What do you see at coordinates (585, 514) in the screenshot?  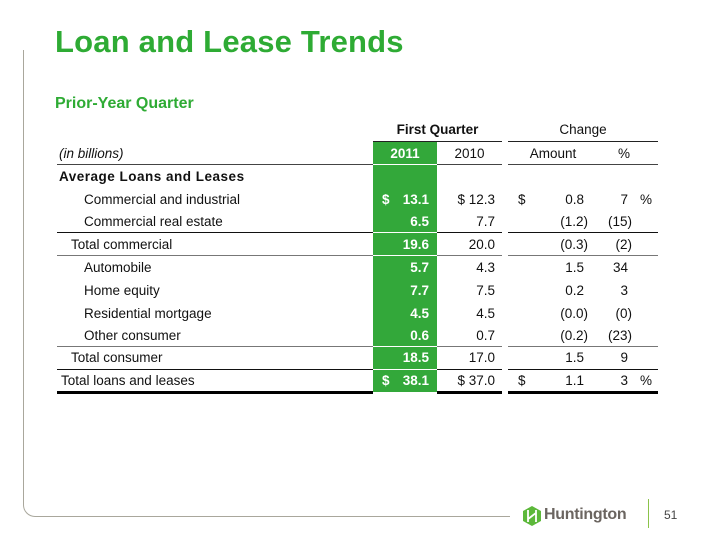 I see `logo-text: Huntington` at bounding box center [585, 514].